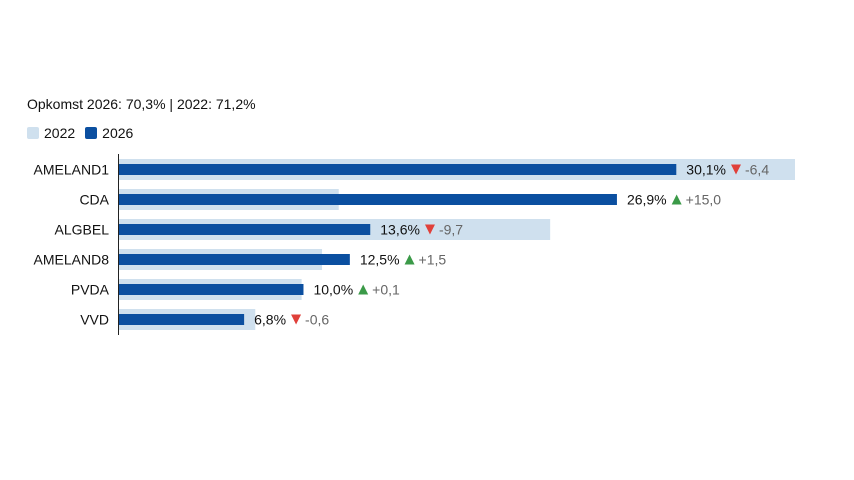 The width and height of the screenshot is (854, 480). Describe the element at coordinates (333, 290) in the screenshot. I see `value-label-pvda: 10,0%` at that location.